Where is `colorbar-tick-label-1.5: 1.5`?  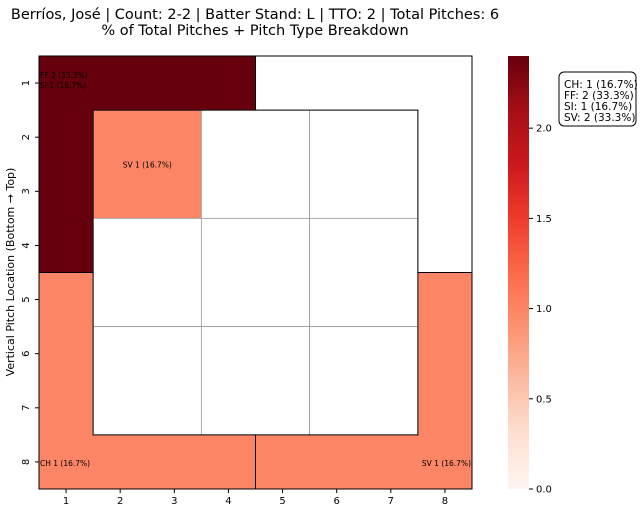
colorbar-tick-label-1.5: 1.5 is located at coordinates (544, 219).